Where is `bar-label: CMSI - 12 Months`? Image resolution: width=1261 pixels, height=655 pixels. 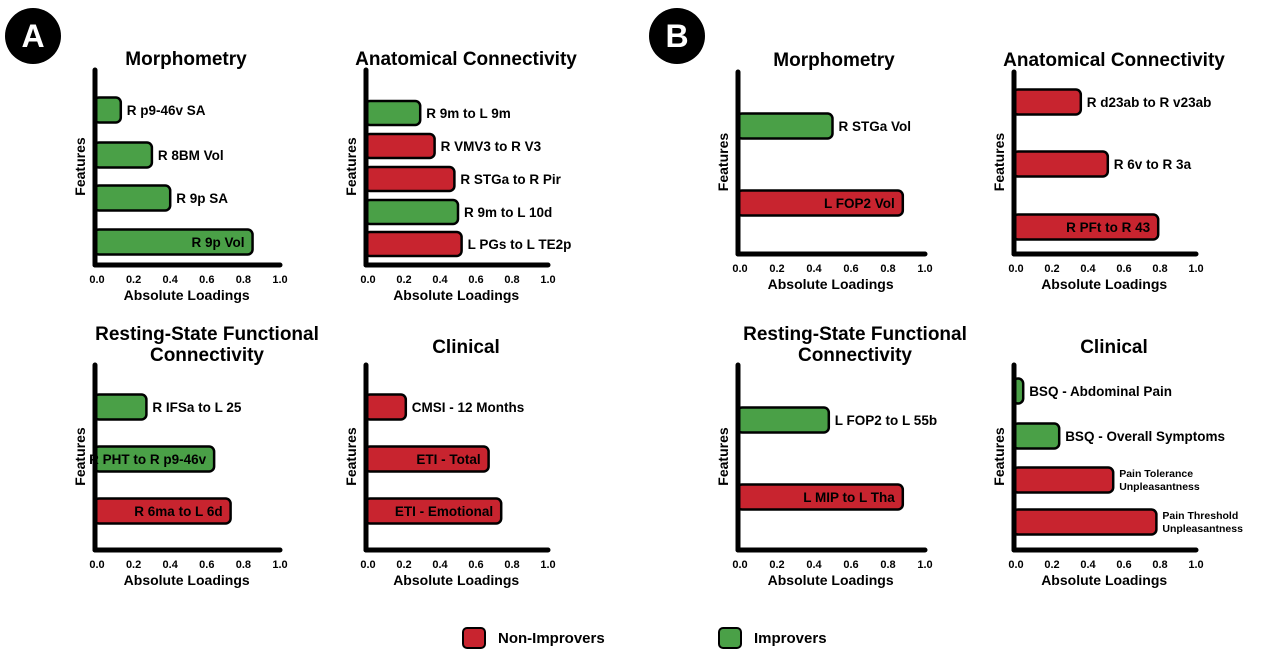 bar-label: CMSI - 12 Months is located at coordinates (468, 407).